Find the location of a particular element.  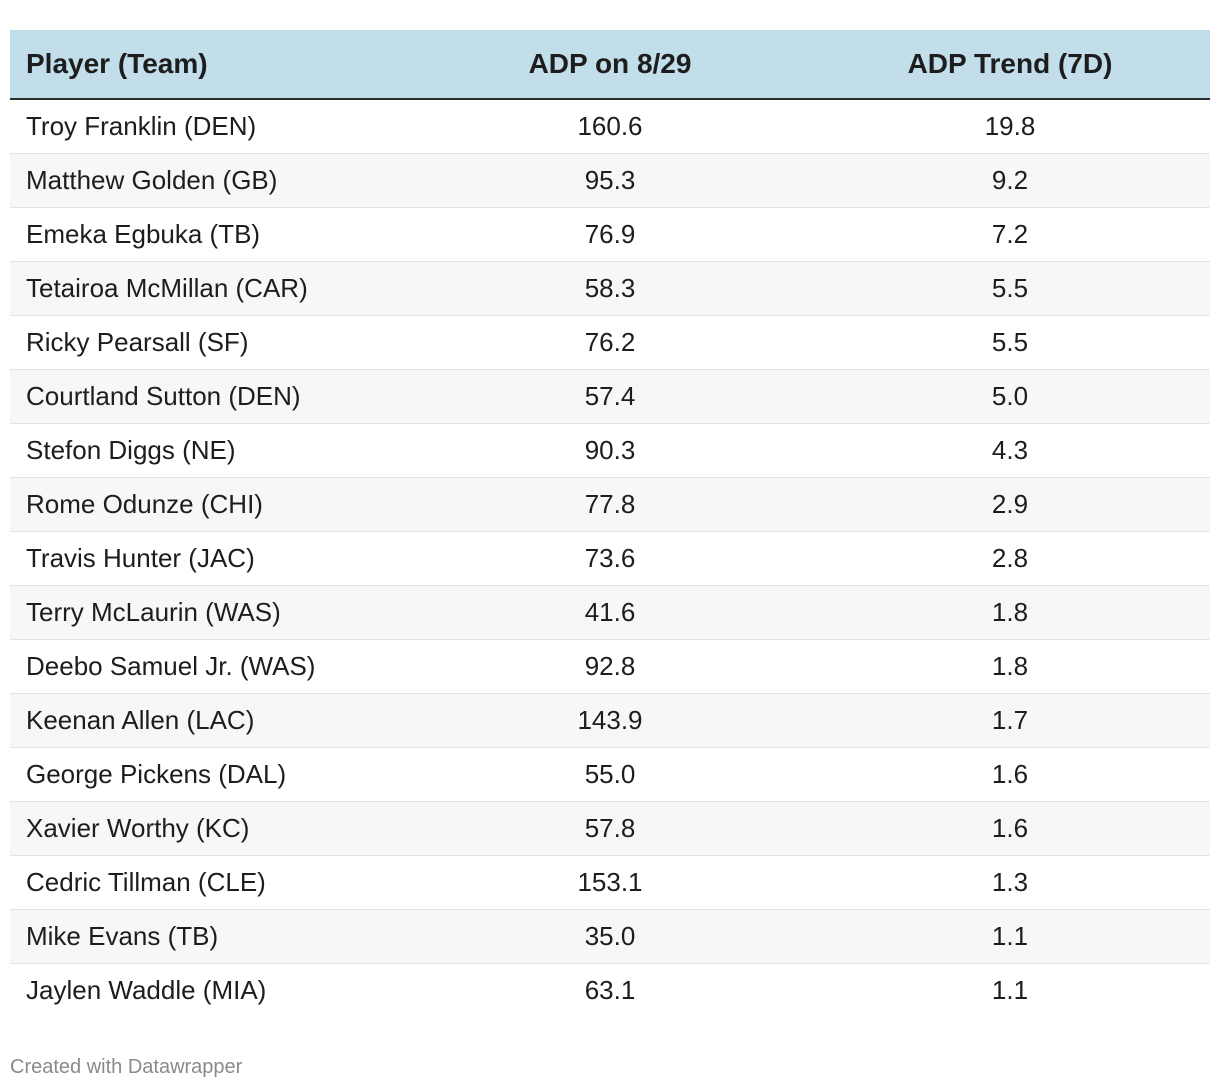

cell-trend: 1.7 is located at coordinates (1010, 720).